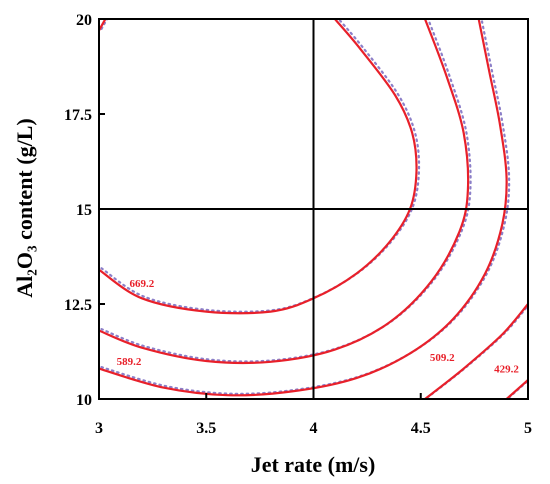 This screenshot has height=484, width=550. I want to click on x-tick-label-3: 4.5, so click(421, 428).